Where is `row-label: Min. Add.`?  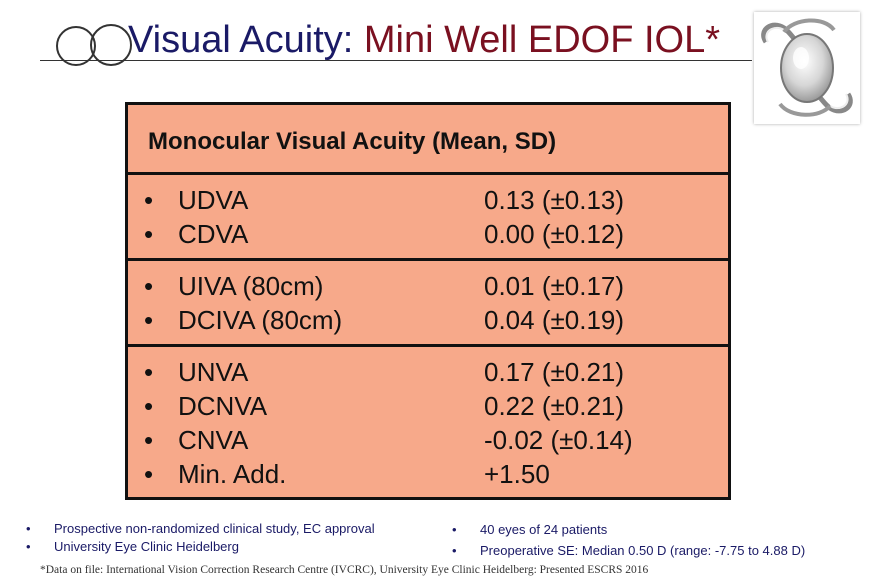
row-label: Min. Add. is located at coordinates (232, 474).